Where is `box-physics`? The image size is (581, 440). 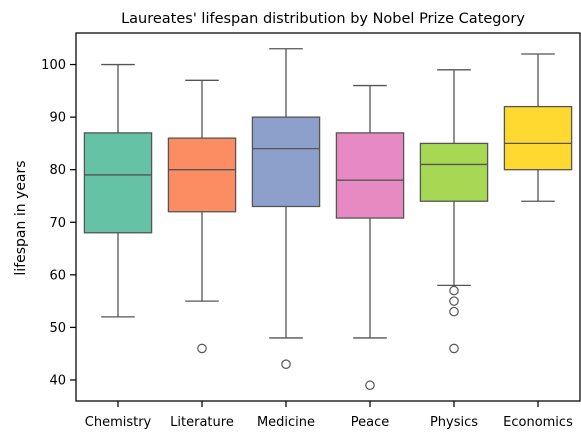
box-physics is located at coordinates (454, 211).